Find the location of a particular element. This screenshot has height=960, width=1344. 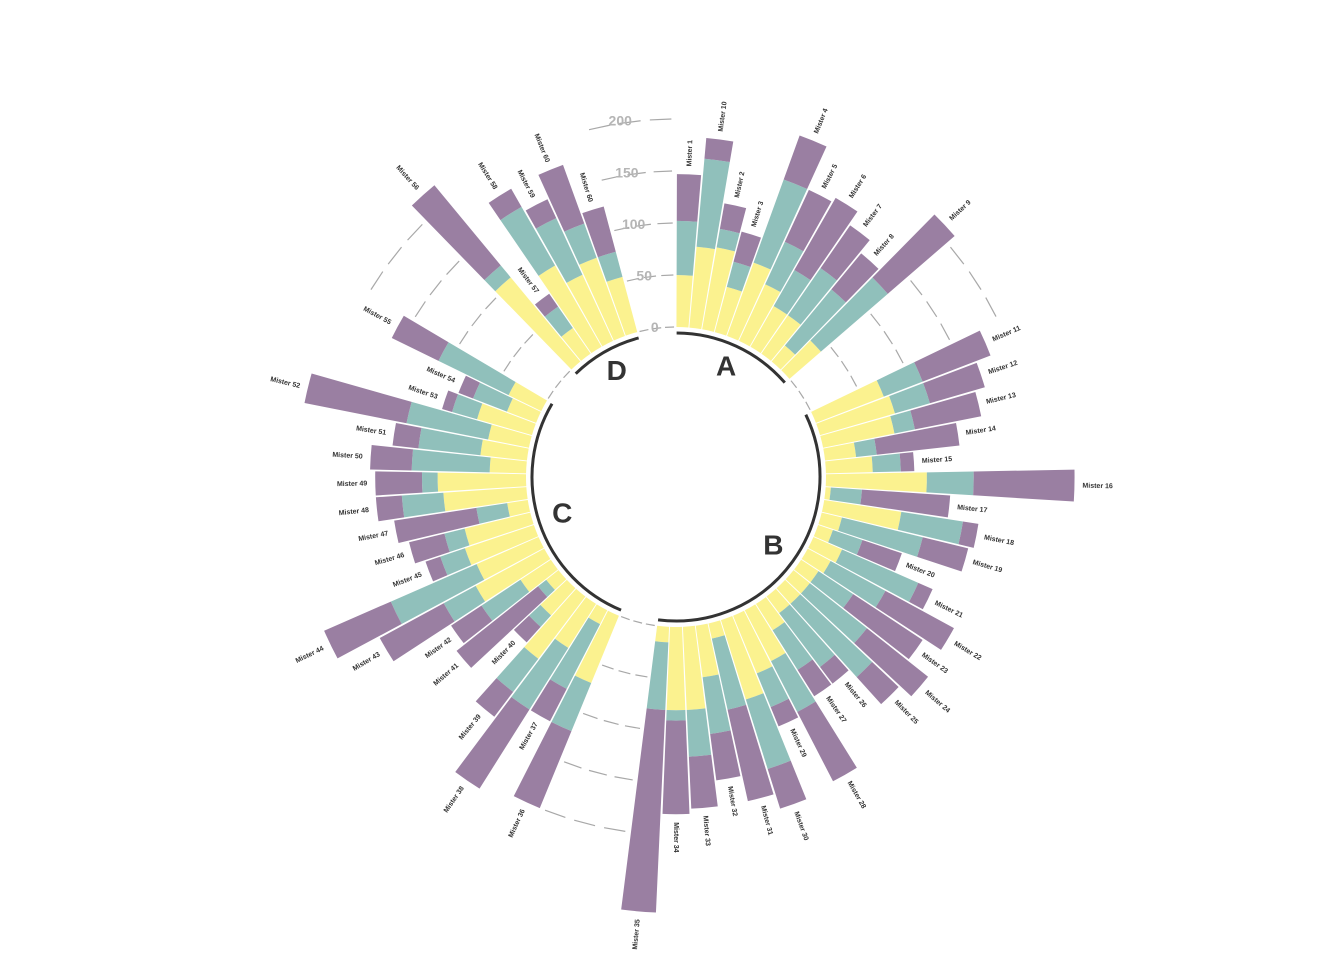

bar-label: Mister 27 is located at coordinates (835, 709).